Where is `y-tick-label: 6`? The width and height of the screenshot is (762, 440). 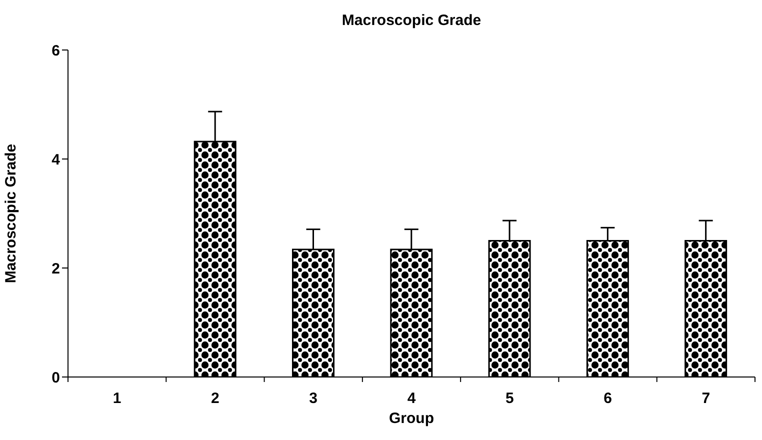 y-tick-label: 6 is located at coordinates (56, 51).